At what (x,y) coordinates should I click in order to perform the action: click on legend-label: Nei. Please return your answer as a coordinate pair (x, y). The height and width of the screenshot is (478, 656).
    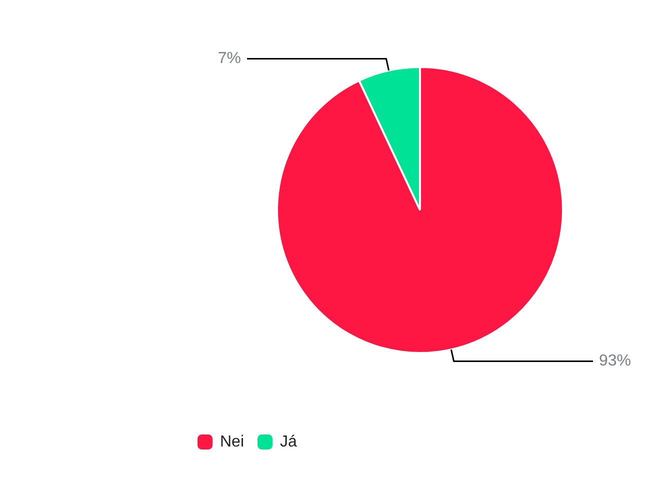
    Looking at the image, I should click on (232, 441).